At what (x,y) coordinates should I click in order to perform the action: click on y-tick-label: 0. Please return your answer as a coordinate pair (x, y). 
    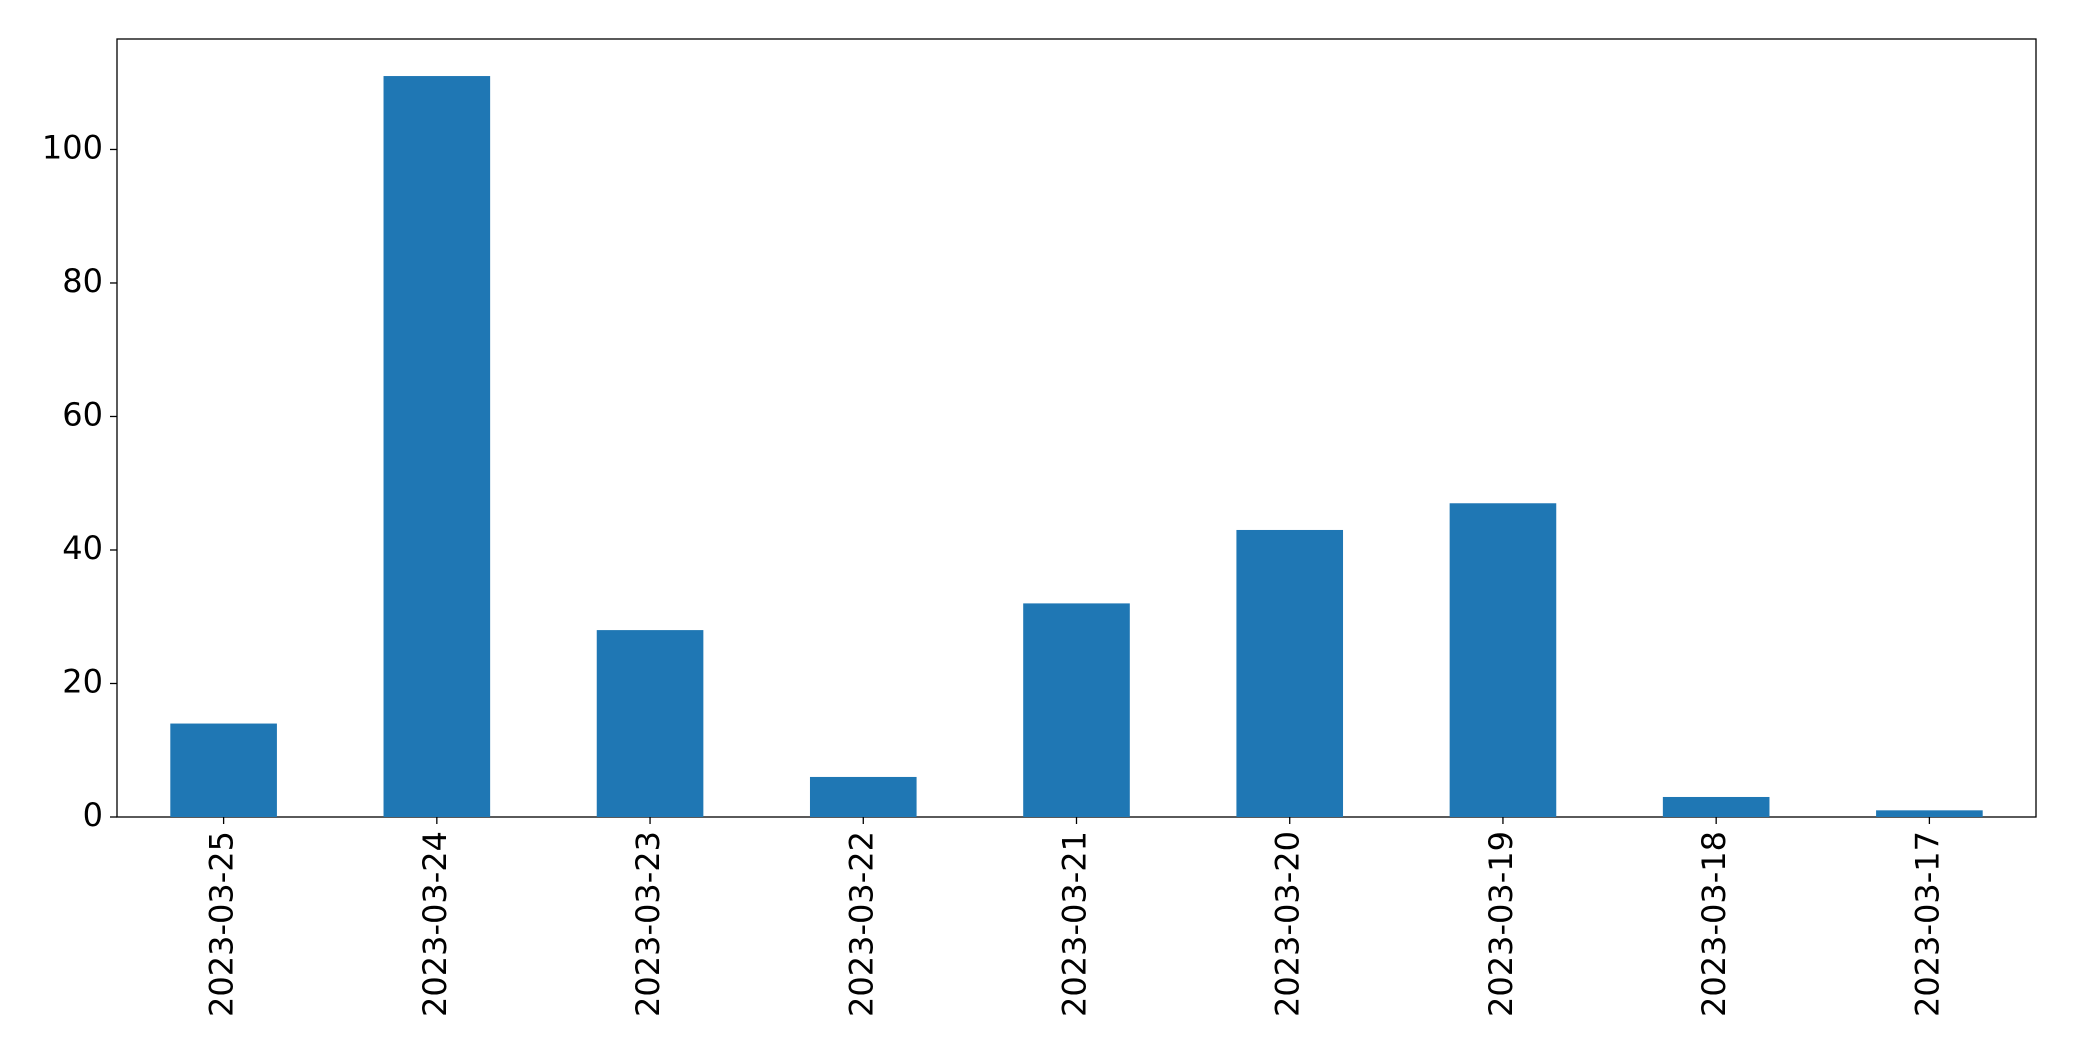
    Looking at the image, I should click on (93, 815).